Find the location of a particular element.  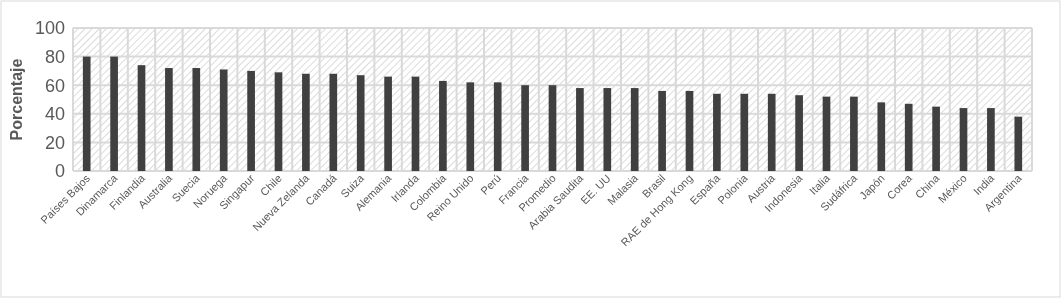

y-tick-label: 100 is located at coordinates (49, 28).